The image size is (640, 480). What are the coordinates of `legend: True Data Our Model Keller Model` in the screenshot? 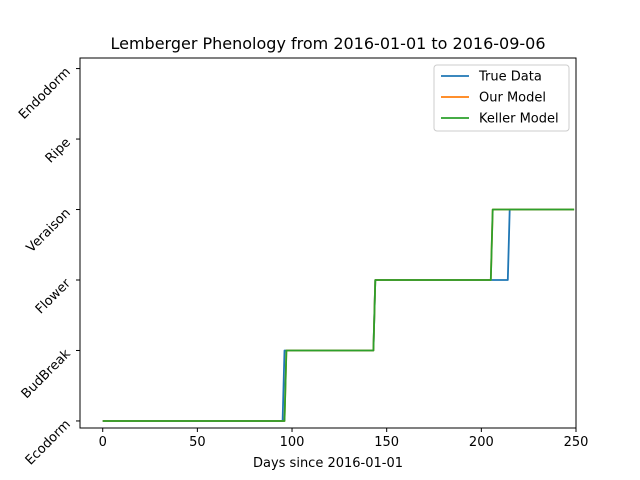 It's located at (501, 98).